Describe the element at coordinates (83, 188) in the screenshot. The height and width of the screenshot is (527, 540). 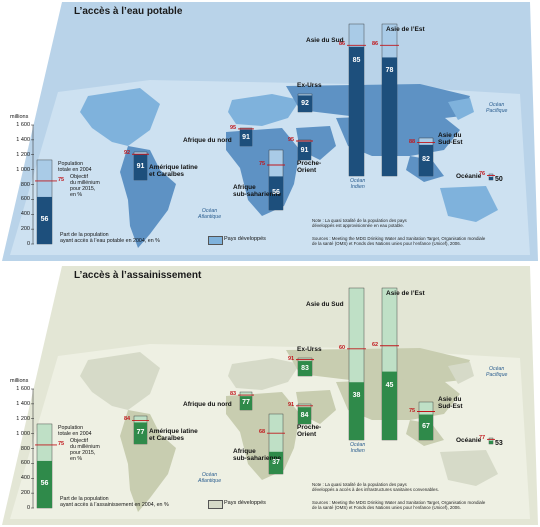
I see `legend-objective-text-line: pour 2015,` at that location.